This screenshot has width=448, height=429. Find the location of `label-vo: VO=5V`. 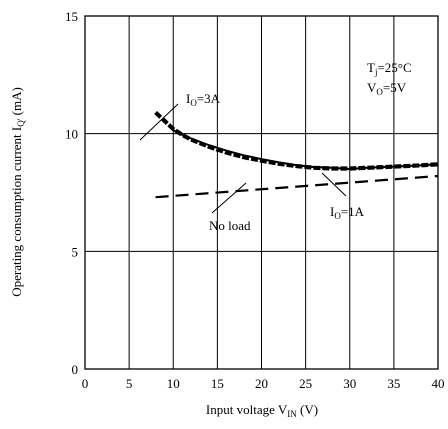

label-vo: VO=5V is located at coordinates (387, 88).